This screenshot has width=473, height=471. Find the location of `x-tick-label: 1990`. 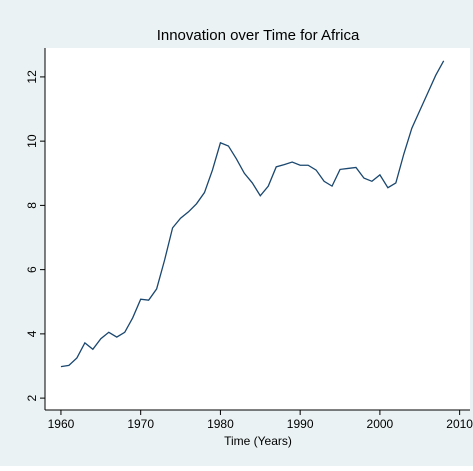

x-tick-label: 1990 is located at coordinates (300, 424).